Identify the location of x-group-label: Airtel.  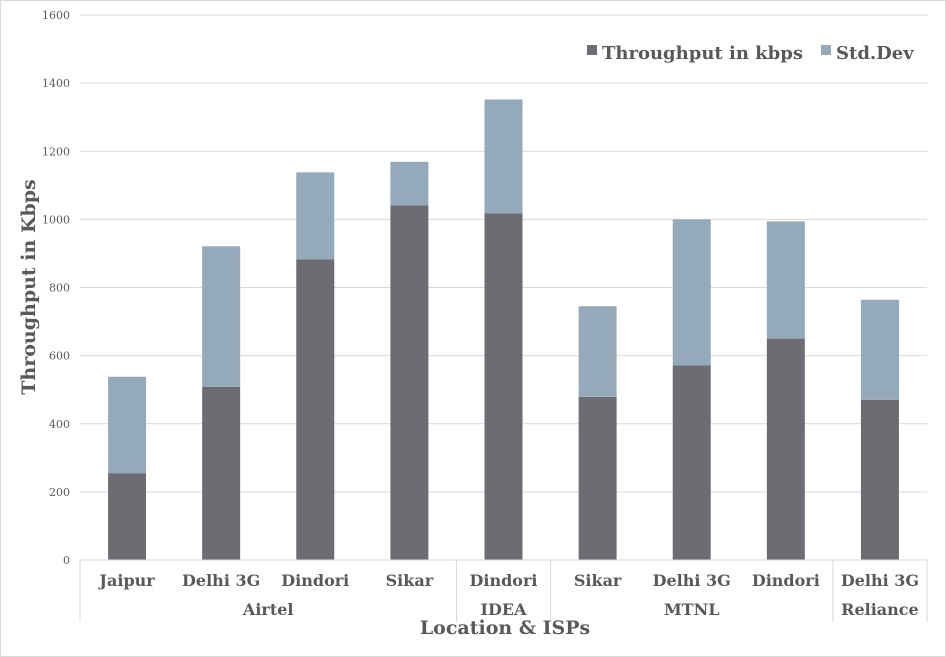
(268, 609).